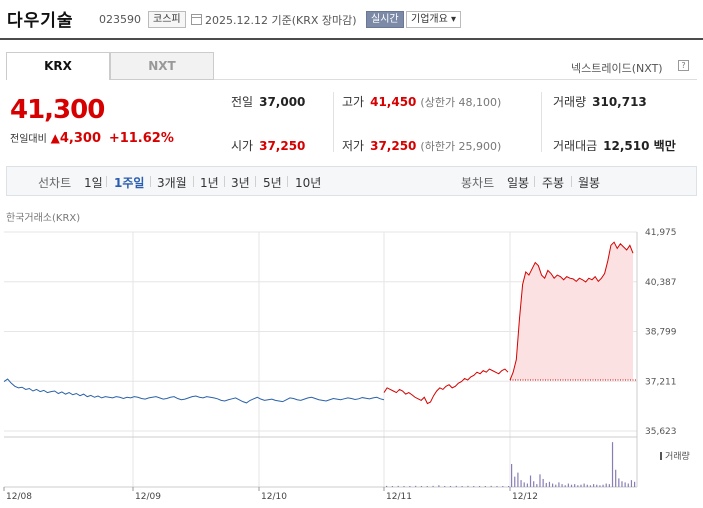  What do you see at coordinates (661, 382) in the screenshot?
I see `y-tick-label: 37,211` at bounding box center [661, 382].